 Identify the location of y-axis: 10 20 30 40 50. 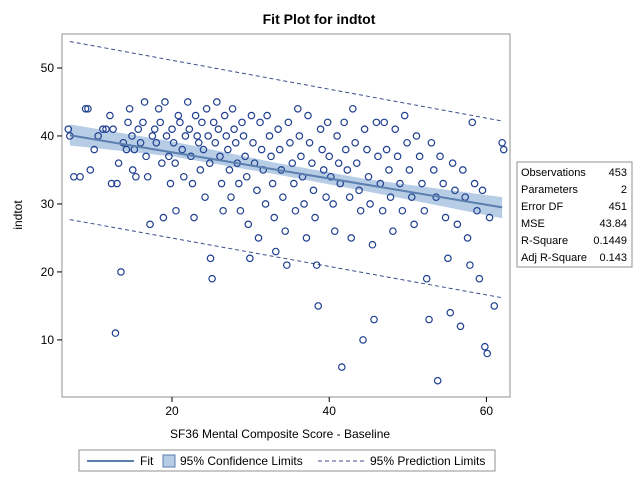
(51, 204).